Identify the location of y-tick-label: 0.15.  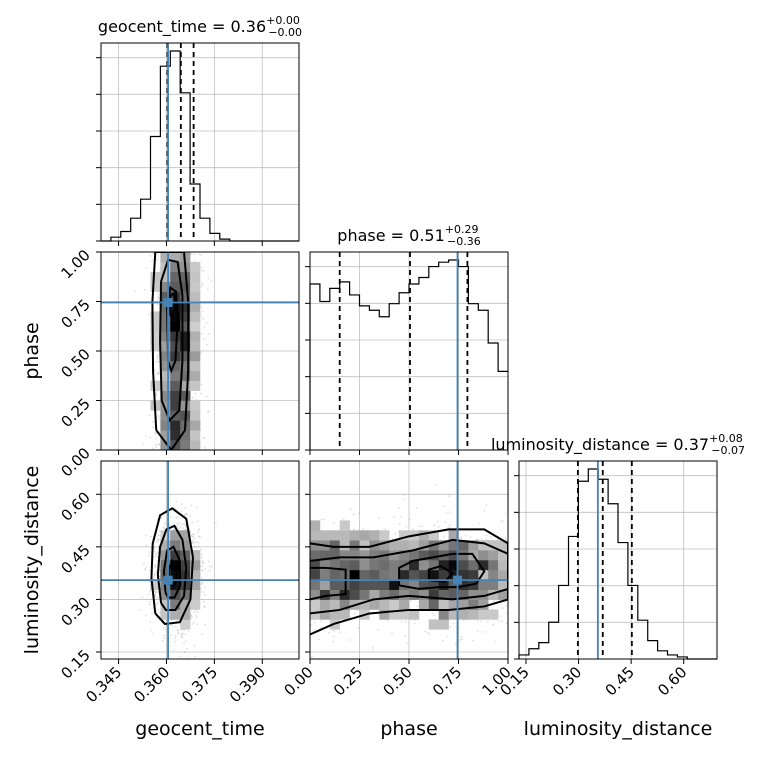
(75, 664).